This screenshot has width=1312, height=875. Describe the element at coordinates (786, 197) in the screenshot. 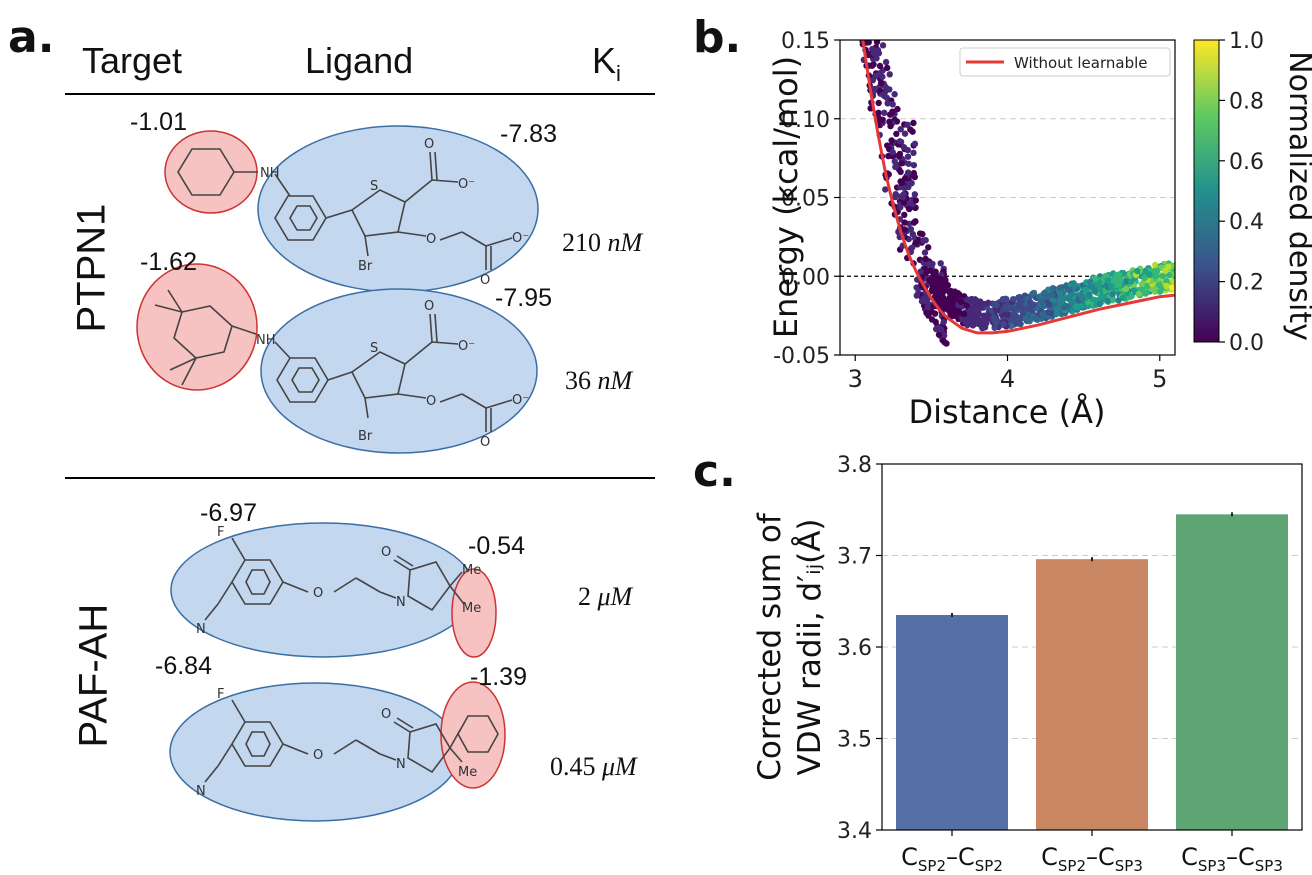

I see `y-axis-label: Energy (kcal/mol)` at that location.